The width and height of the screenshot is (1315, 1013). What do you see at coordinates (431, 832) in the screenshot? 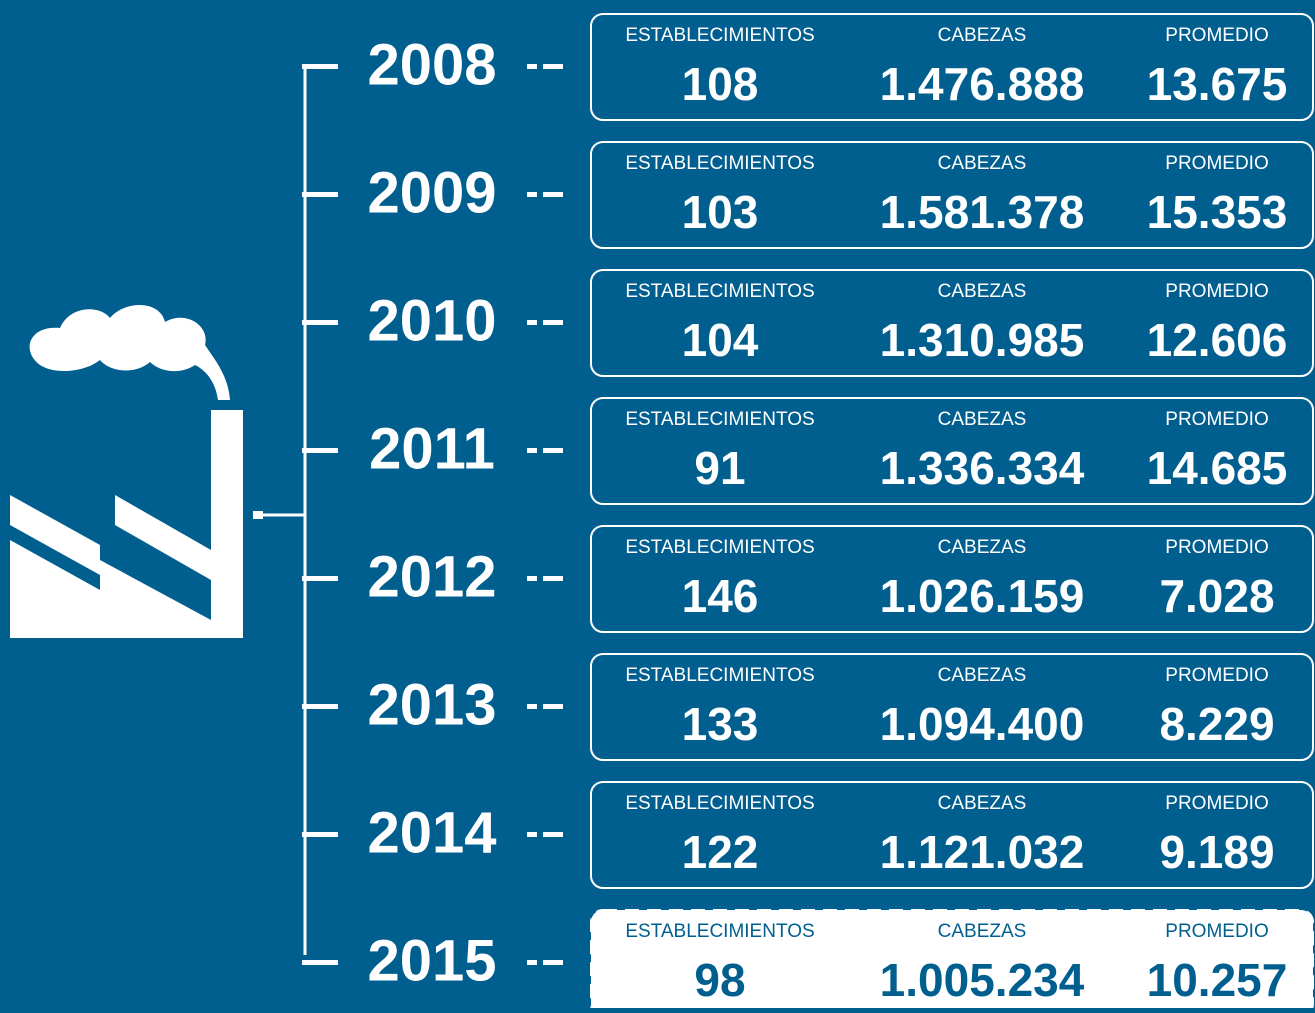
I see `year: 2014` at bounding box center [431, 832].